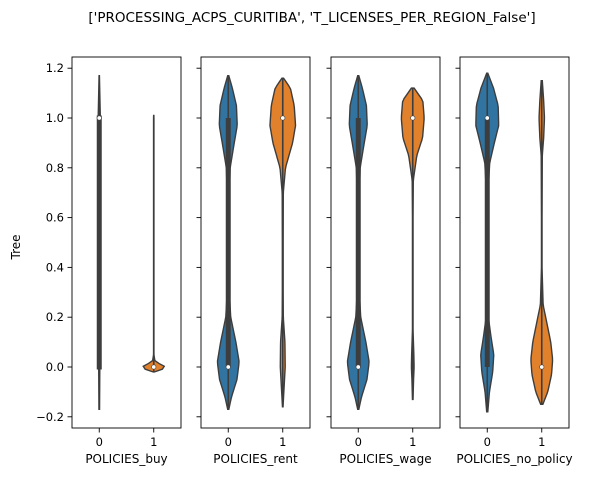  What do you see at coordinates (55, 118) in the screenshot?
I see `y-tick-label: 1.0` at bounding box center [55, 118].